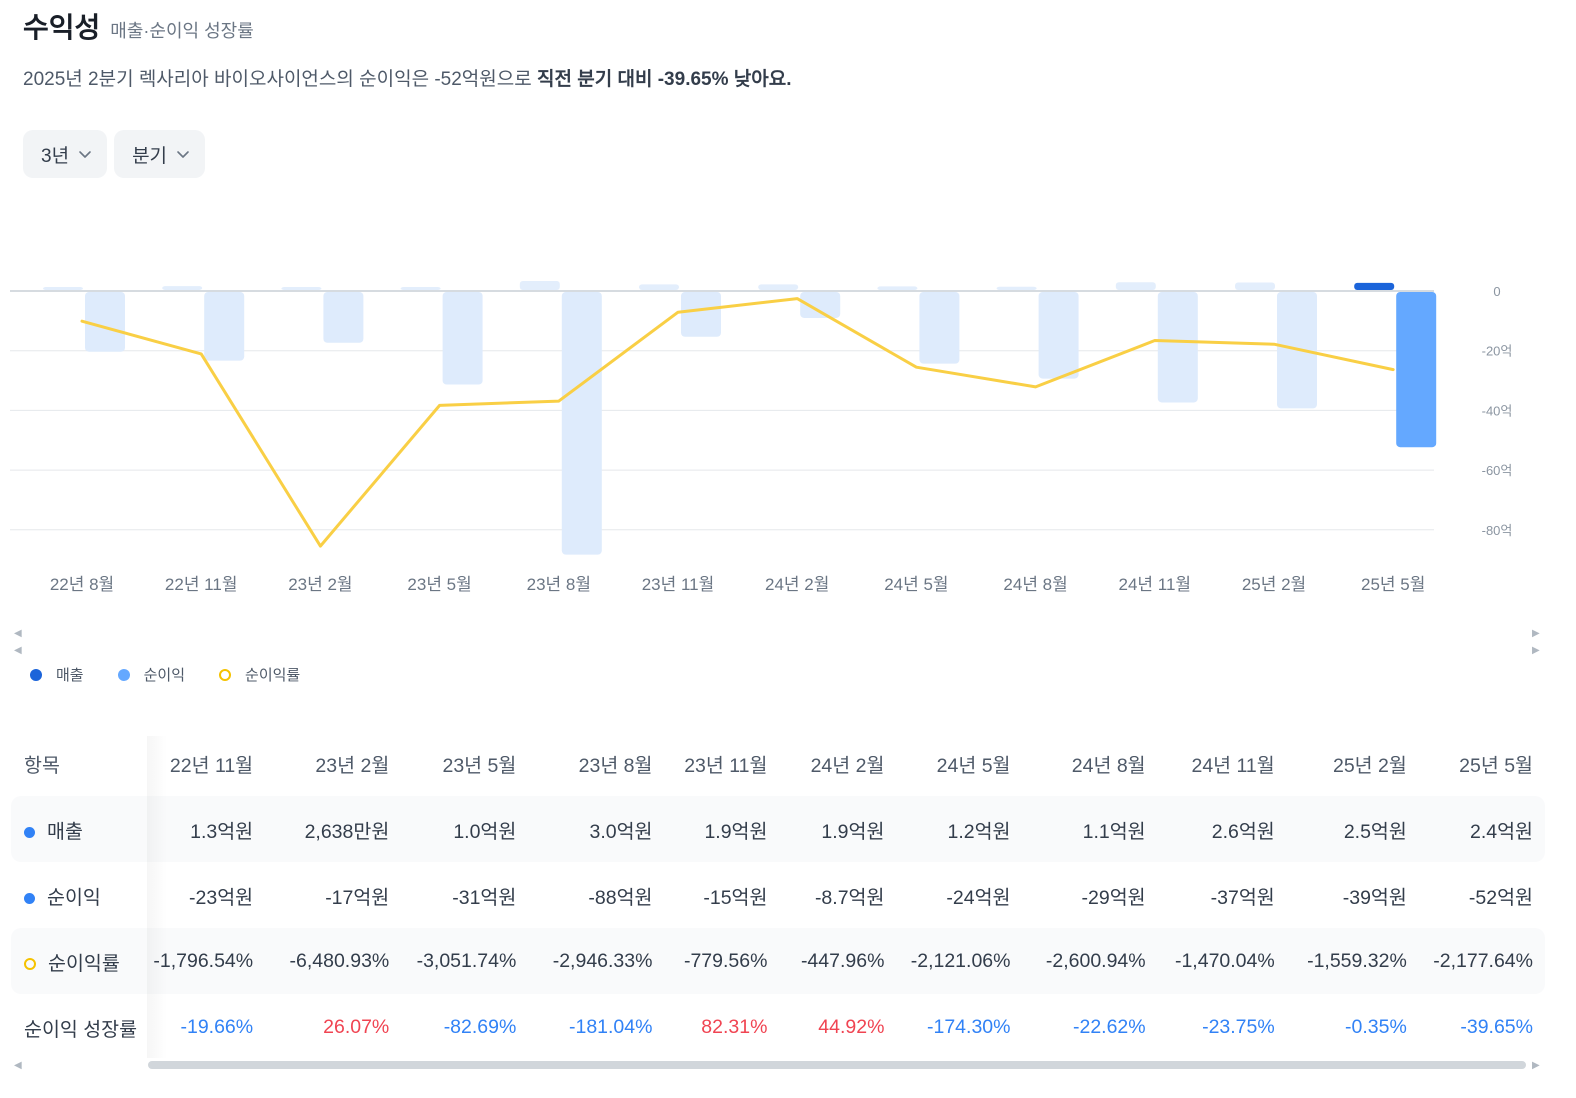  Describe the element at coordinates (849, 897) in the screenshot. I see `table-cell: -8.7억원` at that location.